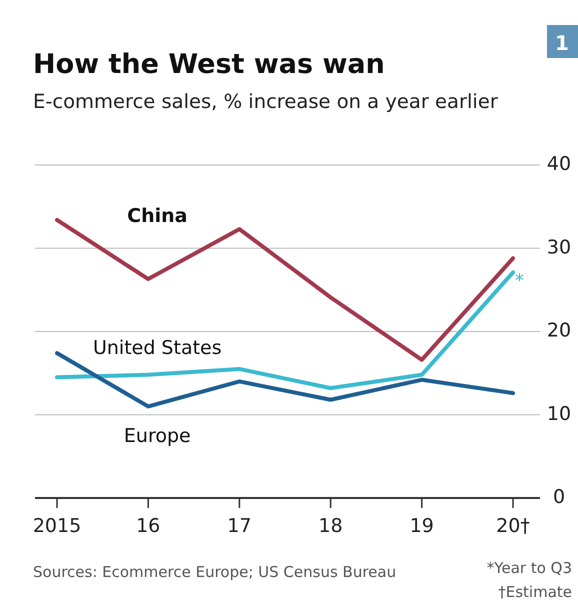  I want to click on y-tick-label: 40, so click(559, 164).